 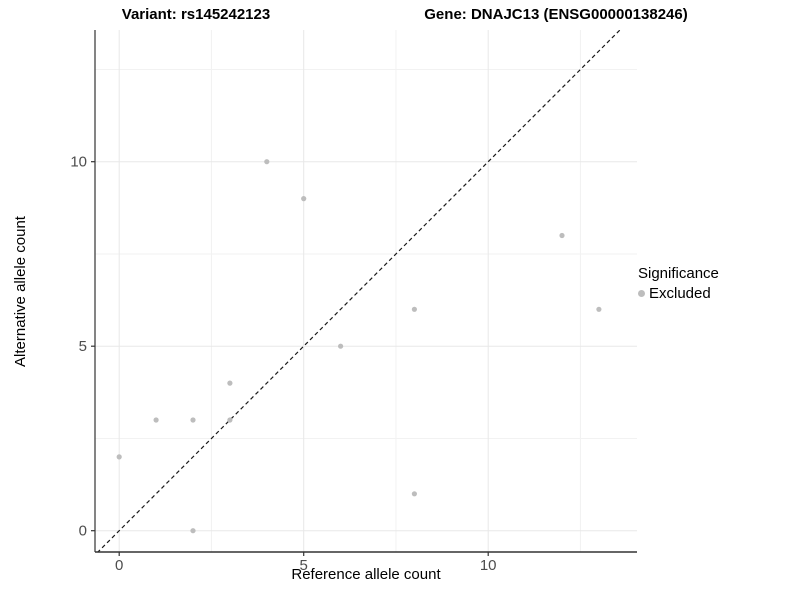 I want to click on x-tick-label: 5, so click(x=304, y=565).